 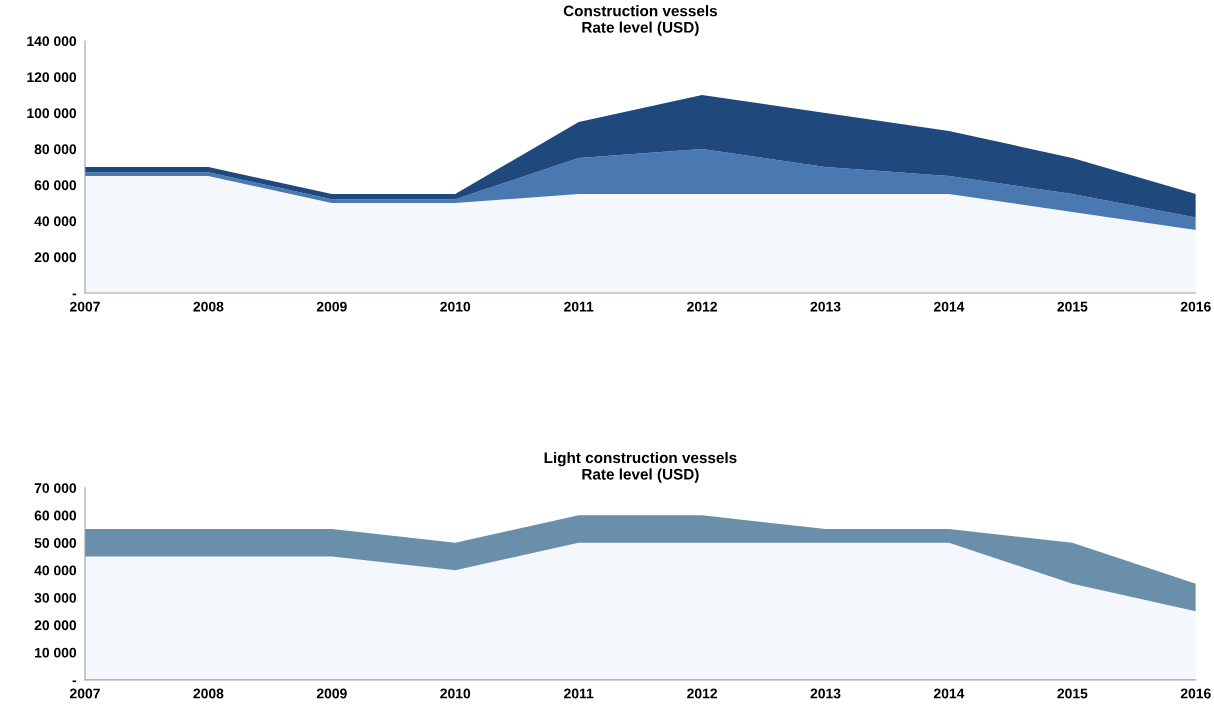 I want to click on y-tick-label: 10 000, so click(x=56, y=652).